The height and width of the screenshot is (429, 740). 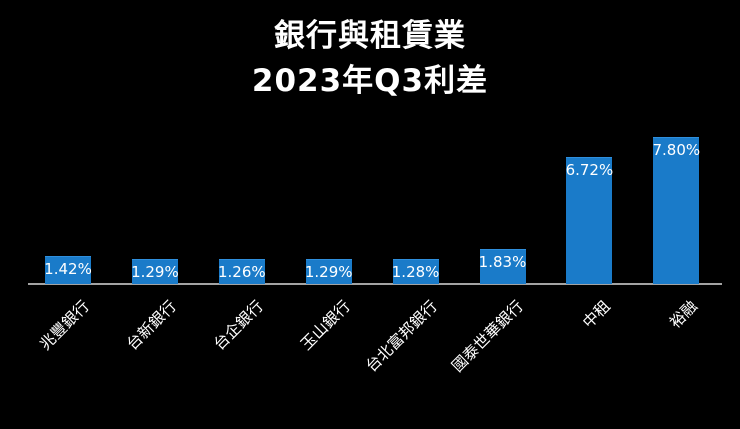 I want to click on category-label: 中租, so click(x=597, y=314).